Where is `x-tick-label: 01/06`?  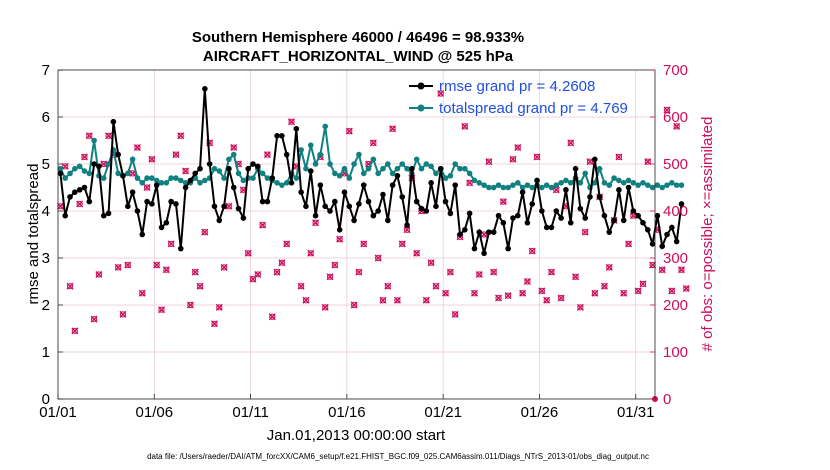
x-tick-label: 01/06 is located at coordinates (155, 412).